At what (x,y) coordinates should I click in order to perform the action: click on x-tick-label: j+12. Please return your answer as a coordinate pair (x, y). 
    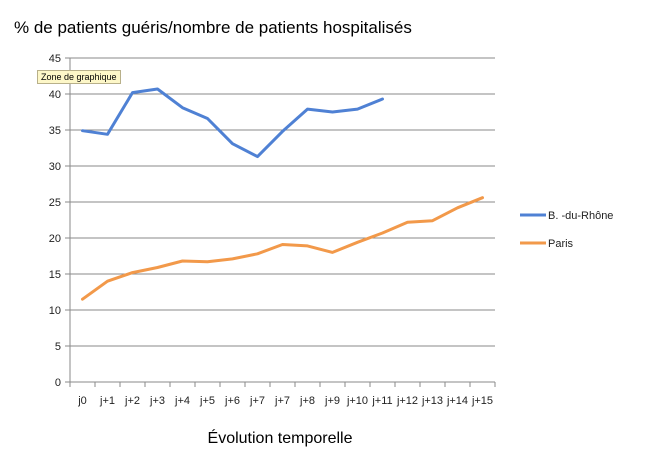
    Looking at the image, I should click on (407, 401).